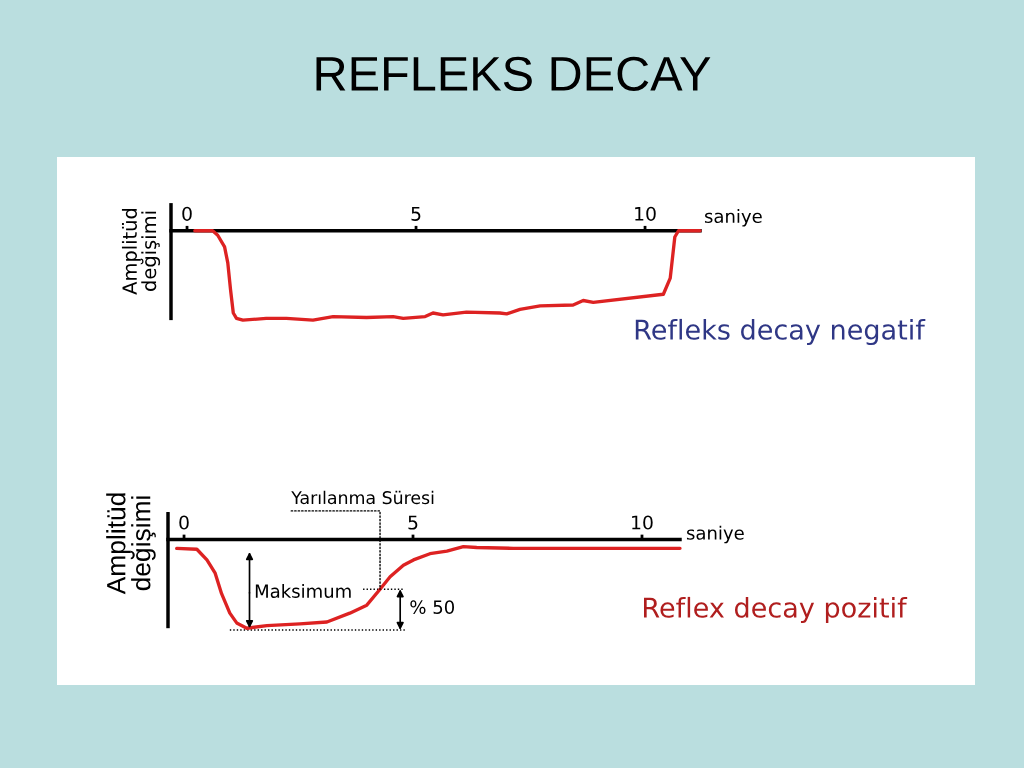  What do you see at coordinates (780, 332) in the screenshot?
I see `text: Refleks decay negatif` at bounding box center [780, 332].